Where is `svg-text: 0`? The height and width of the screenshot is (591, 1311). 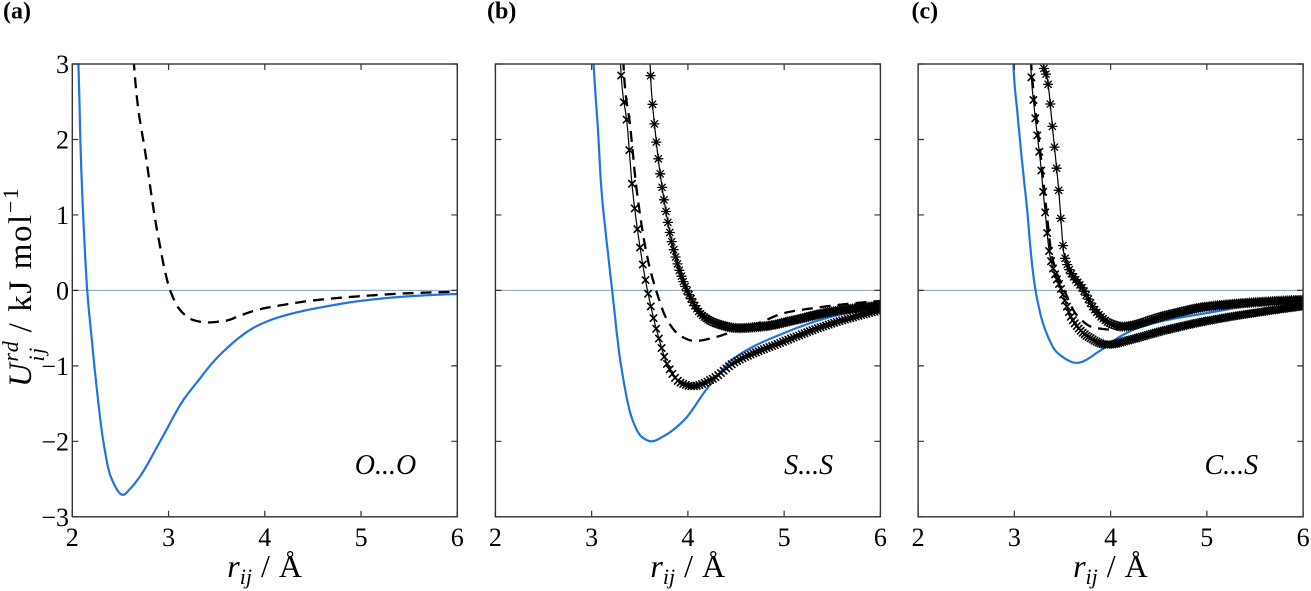
svg-text: 0 is located at coordinates (62, 290).